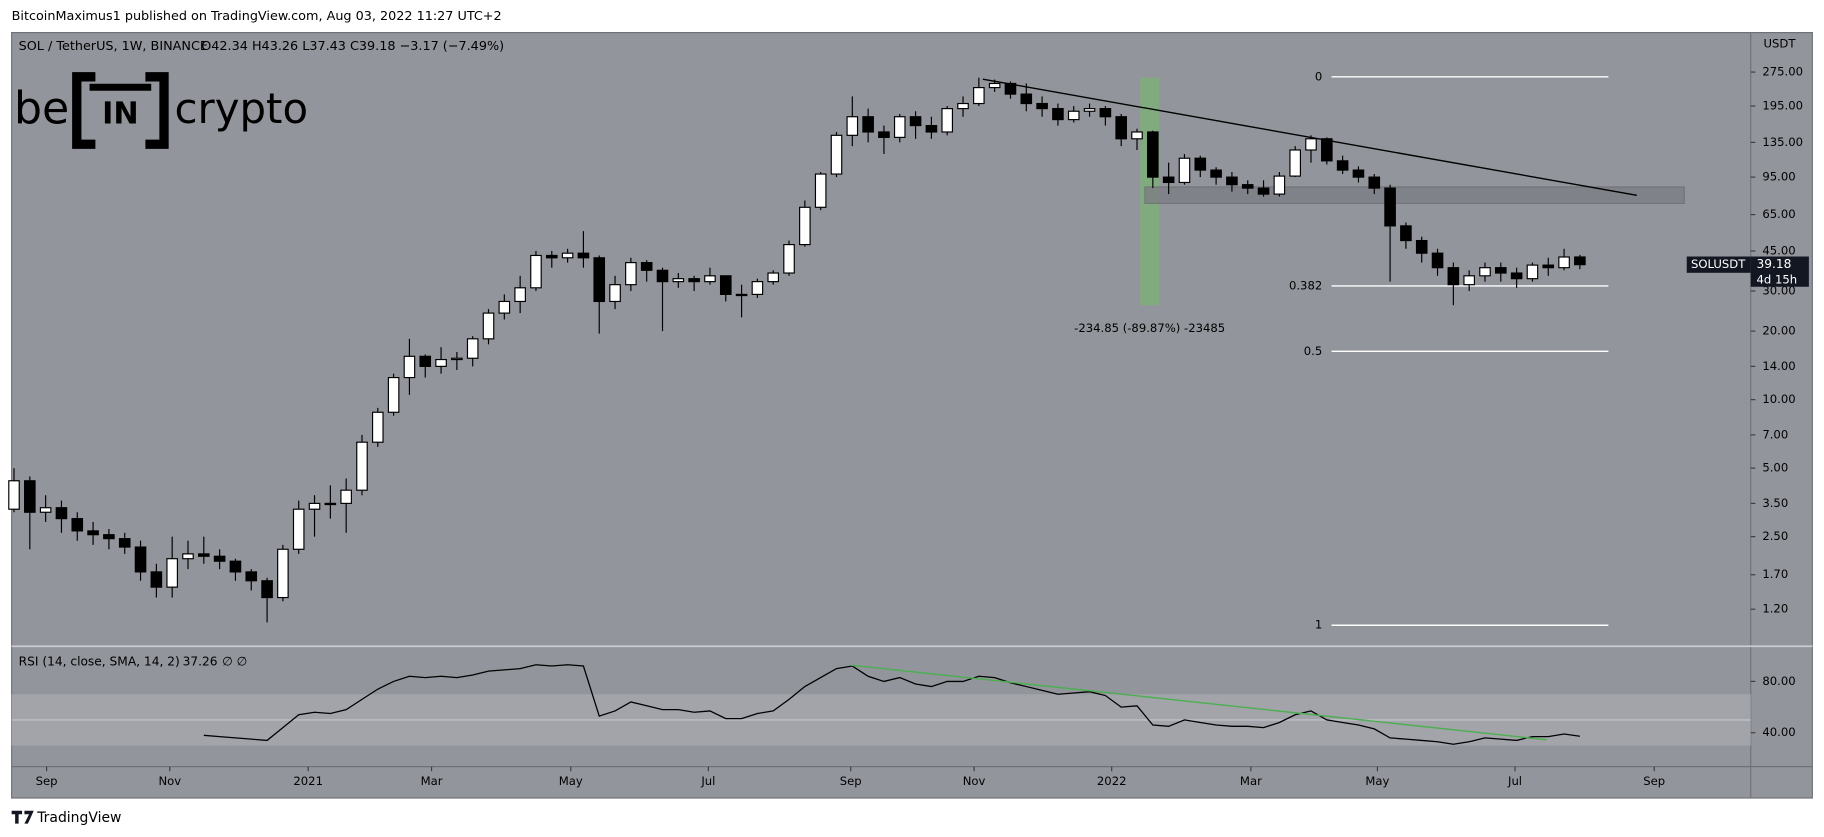  I want to click on rsi-value: 37.26, so click(200, 661).